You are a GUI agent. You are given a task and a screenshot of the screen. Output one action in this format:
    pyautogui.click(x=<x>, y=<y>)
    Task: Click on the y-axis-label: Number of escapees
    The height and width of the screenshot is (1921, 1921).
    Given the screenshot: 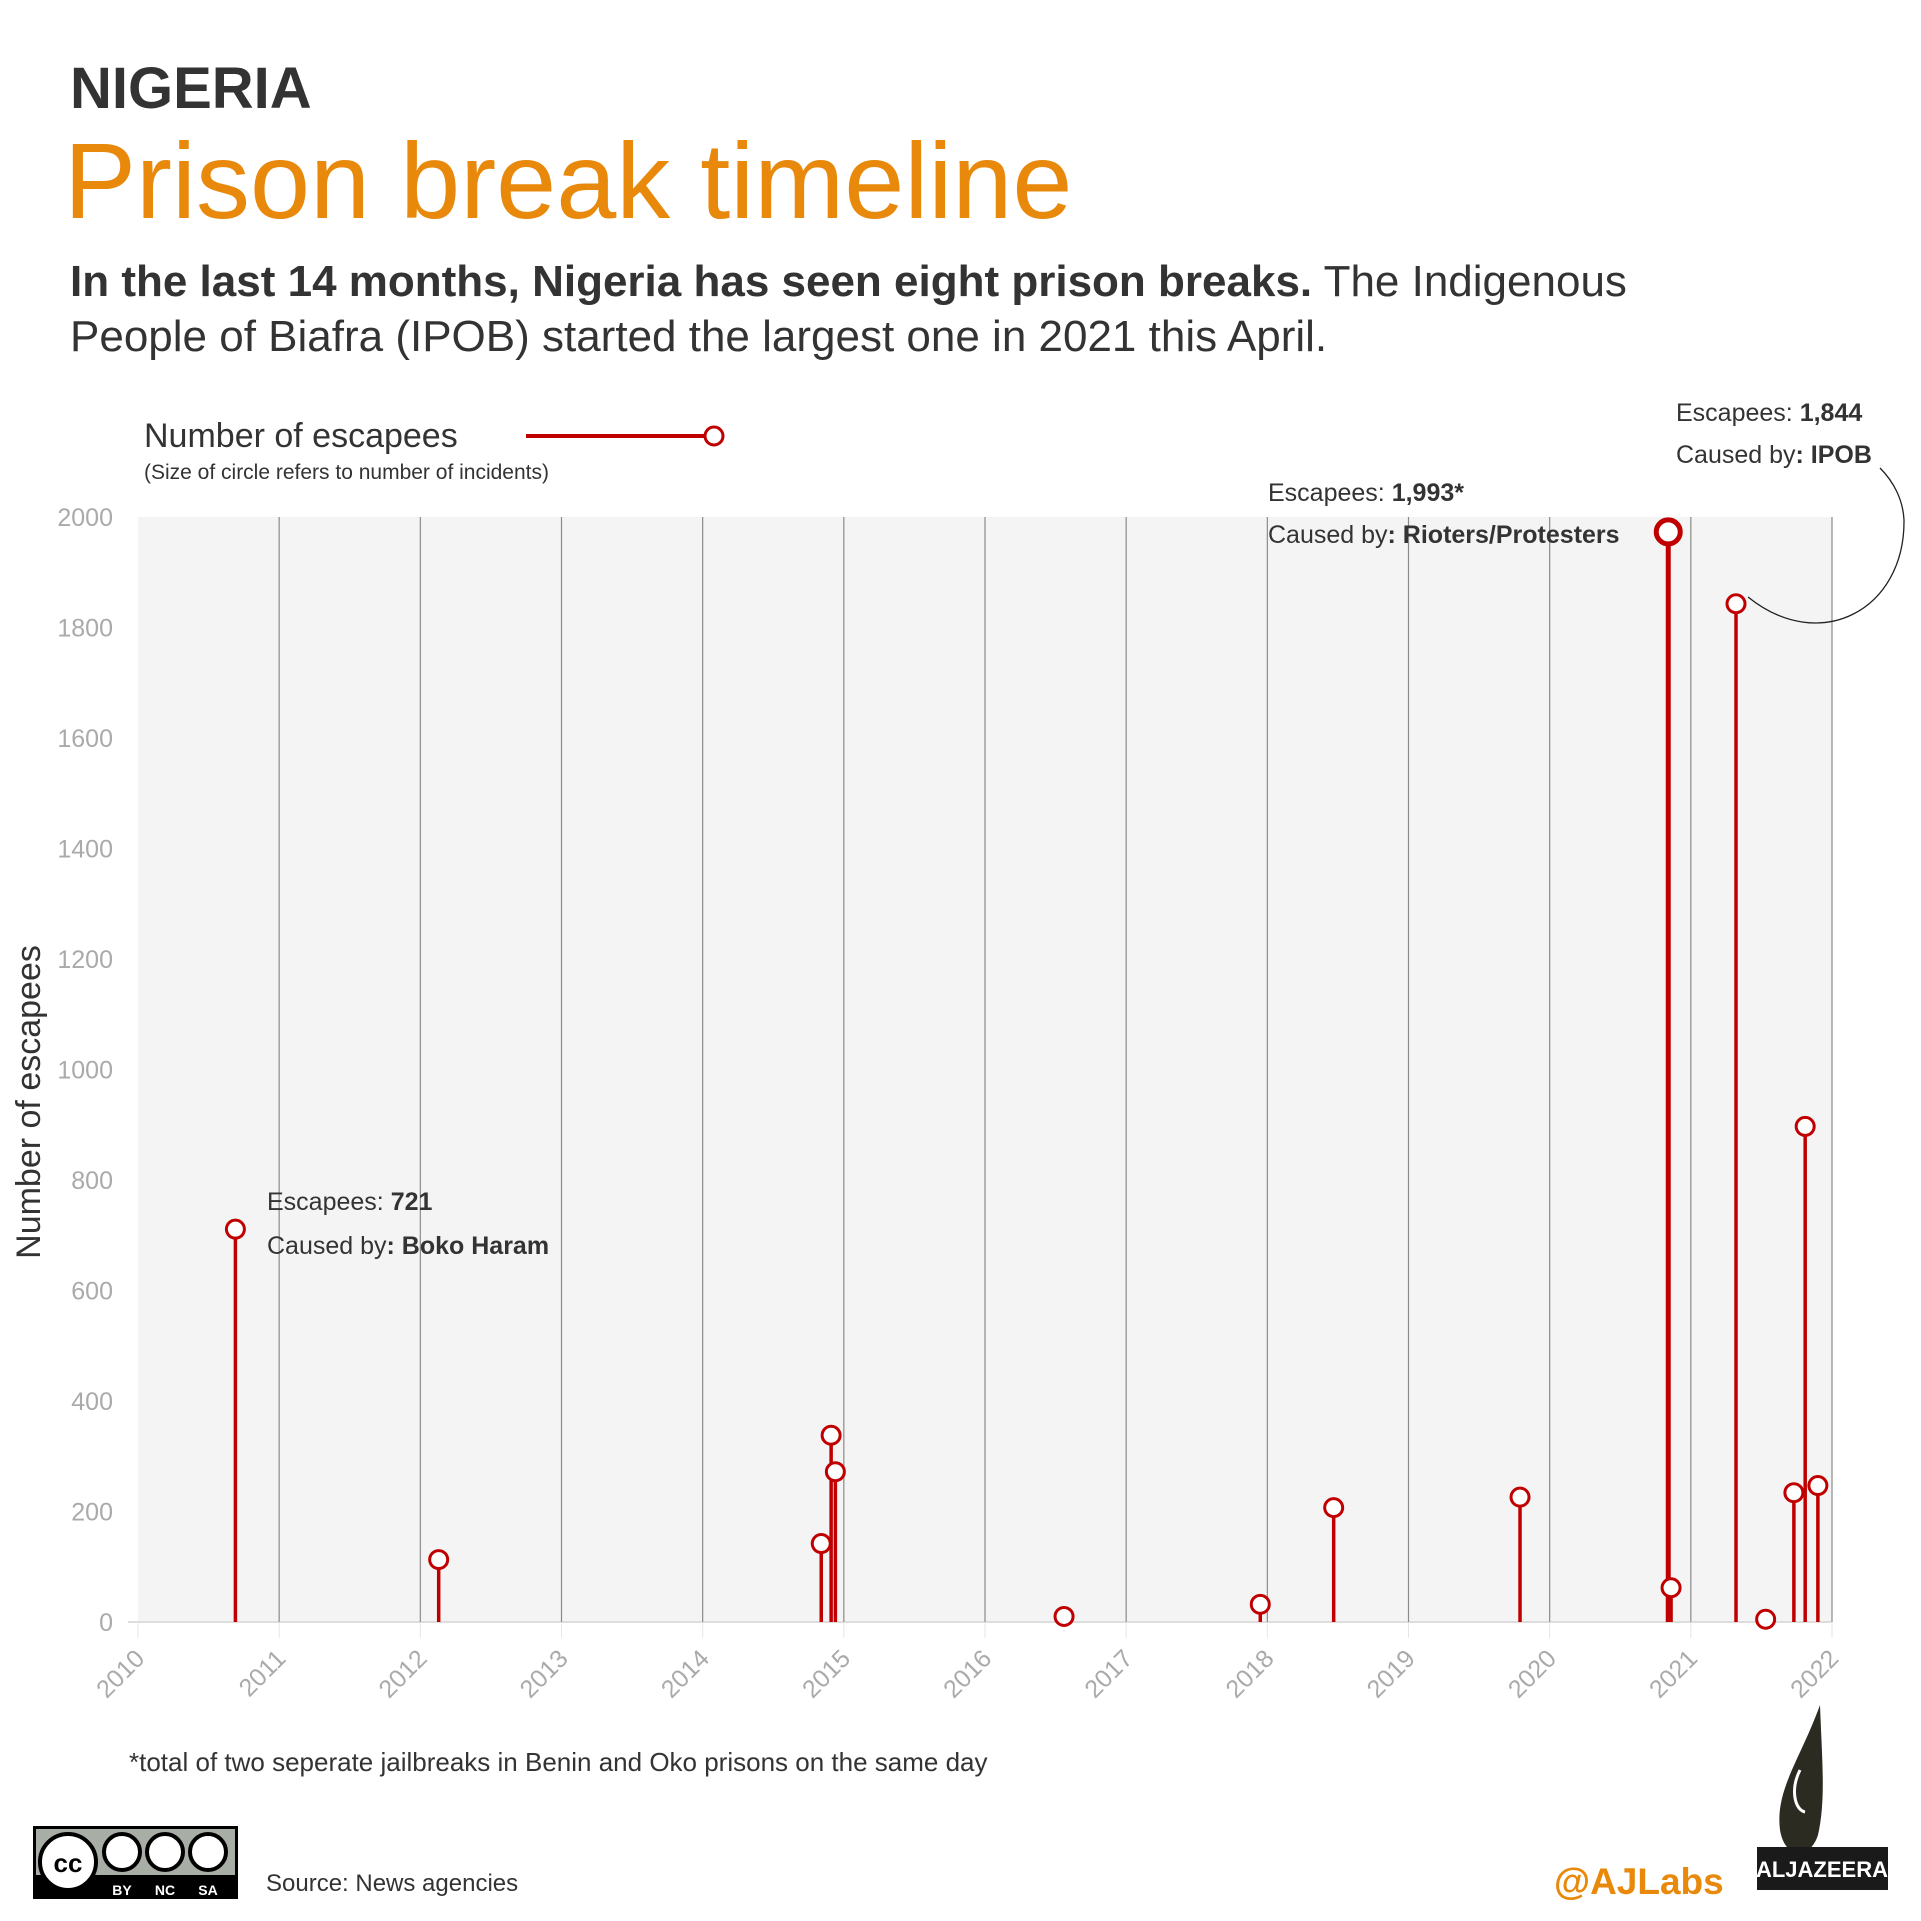 What is the action you would take?
    pyautogui.click(x=29, y=1102)
    